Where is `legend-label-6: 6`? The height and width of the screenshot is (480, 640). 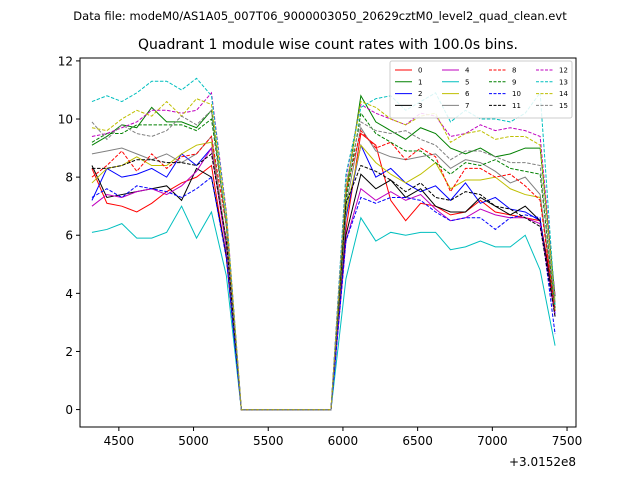 legend-label-6: 6 is located at coordinates (467, 94).